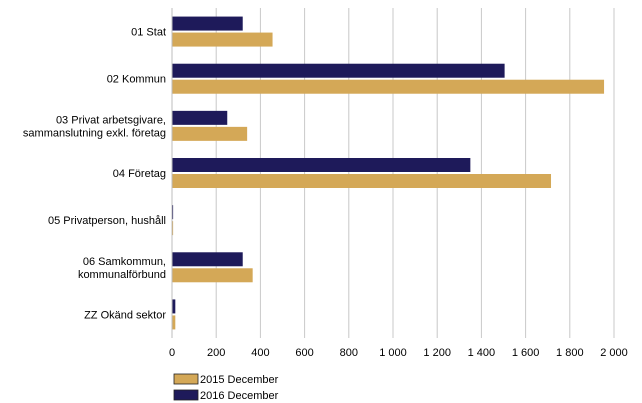 Image resolution: width=642 pixels, height=403 pixels. I want to click on x-tick-label: 1 800, so click(570, 353).